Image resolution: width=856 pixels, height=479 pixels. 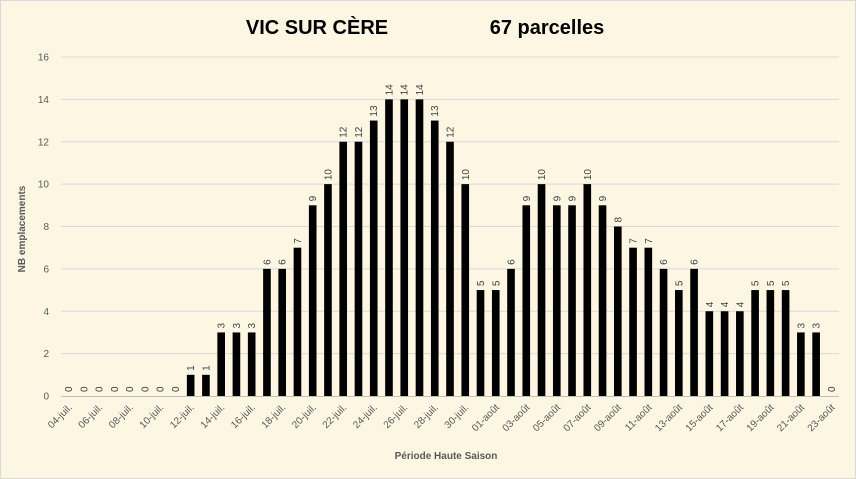 I want to click on x-tick-label: 22-juil., so click(x=335, y=416).